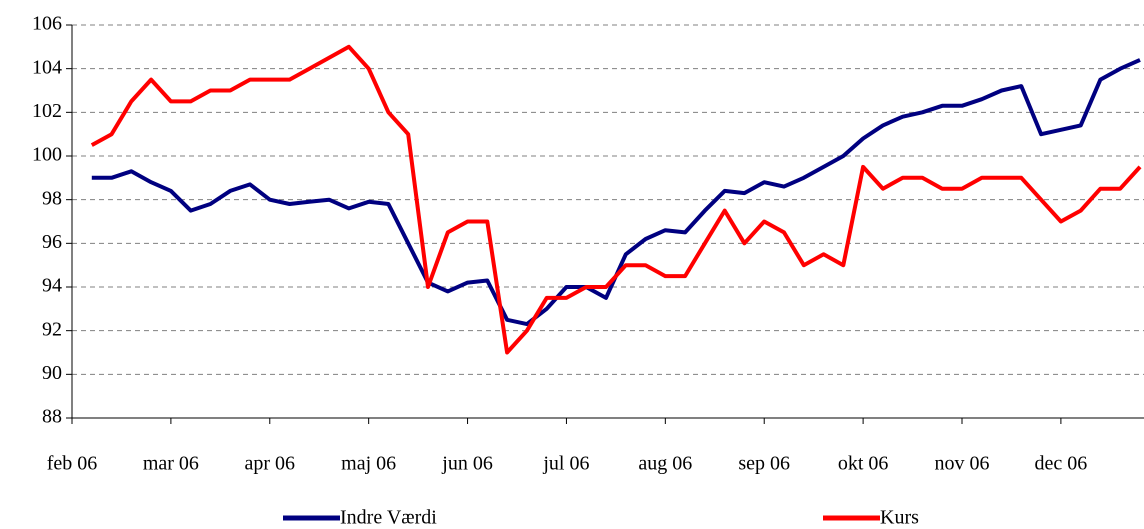 This screenshot has width=1144, height=529. Describe the element at coordinates (368, 464) in the screenshot. I see `x-tick-label: maj 06` at that location.